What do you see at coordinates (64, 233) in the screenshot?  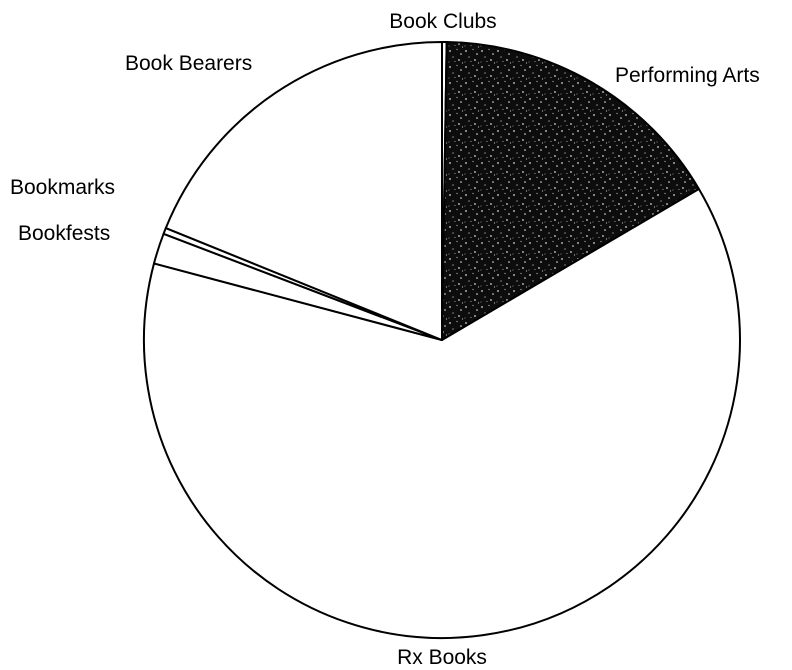 I see `slice-label-bookfests: Bookfests` at bounding box center [64, 233].